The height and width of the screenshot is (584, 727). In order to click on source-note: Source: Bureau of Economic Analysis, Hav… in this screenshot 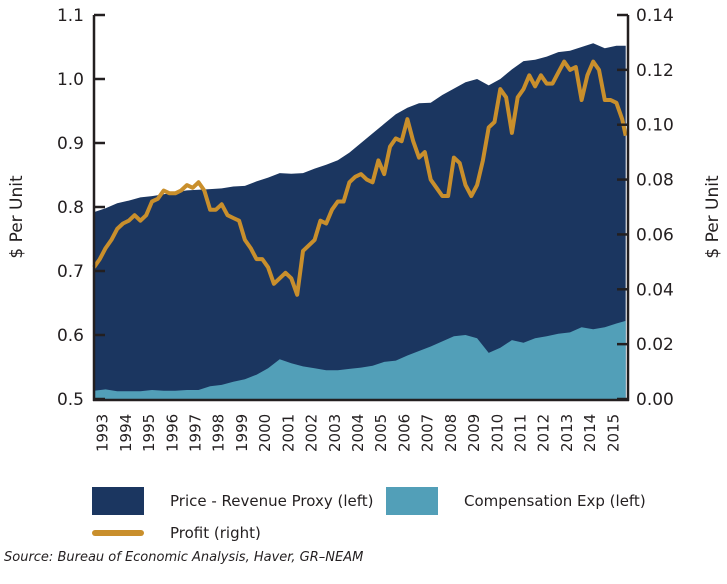, I will do `click(184, 557)`.